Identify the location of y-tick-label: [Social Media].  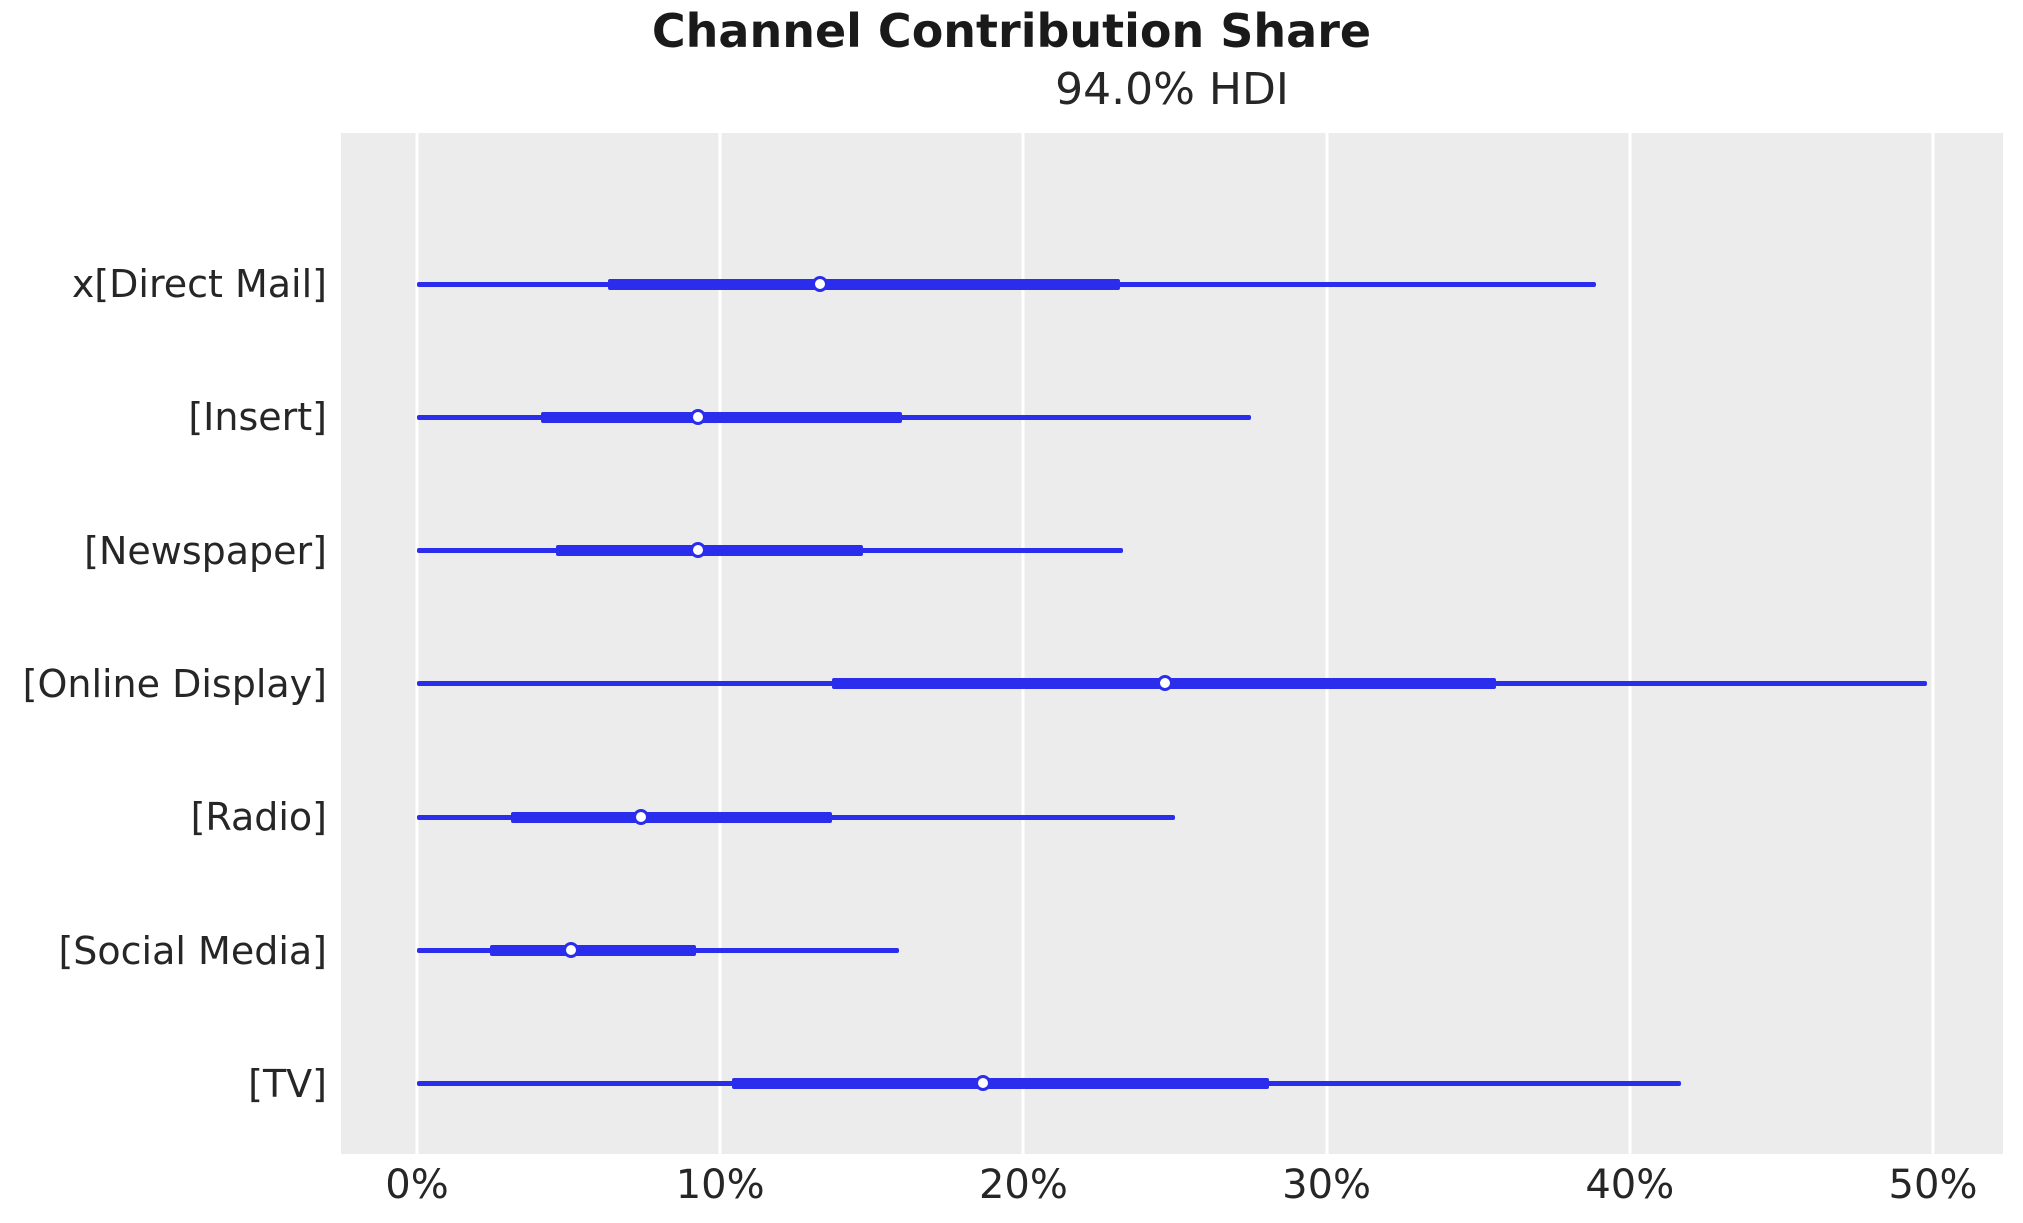
(192, 950).